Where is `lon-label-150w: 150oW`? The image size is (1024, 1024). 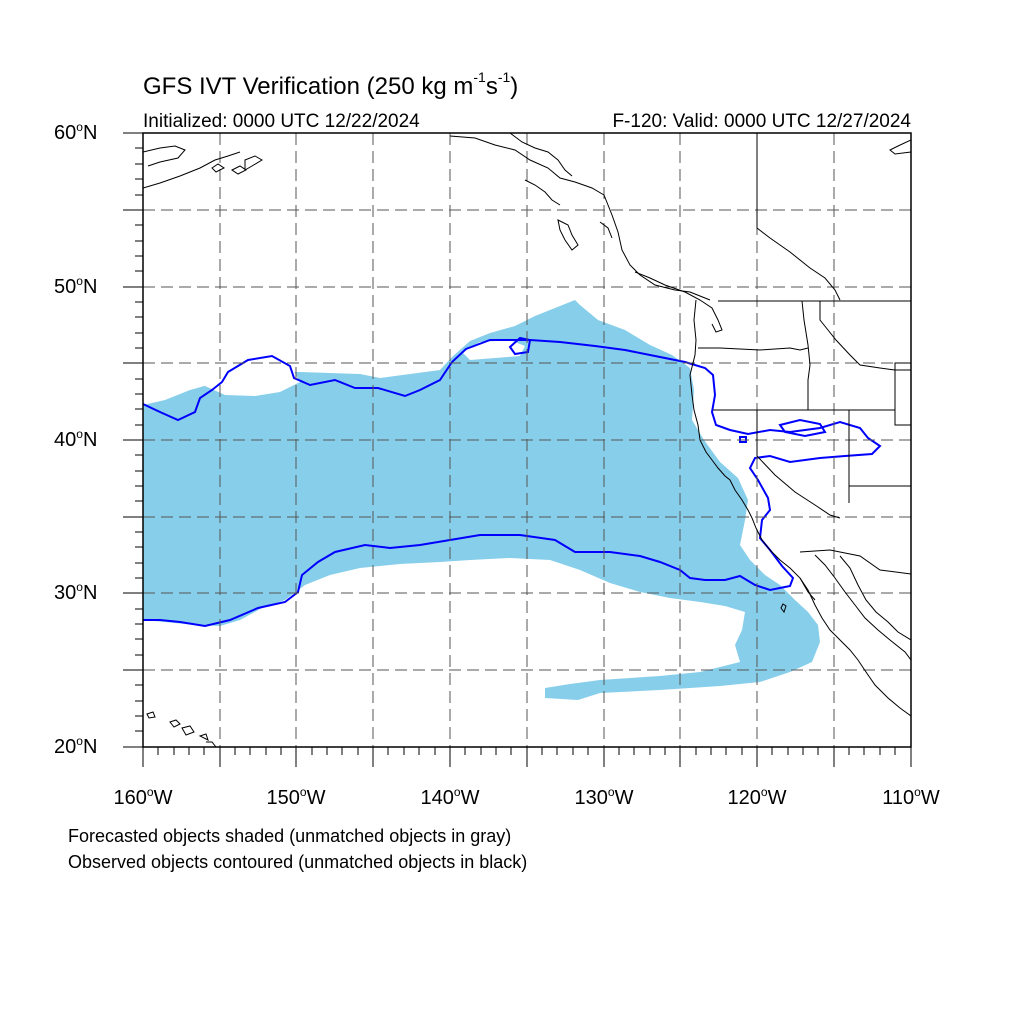 lon-label-150w: 150oW is located at coordinates (296, 797).